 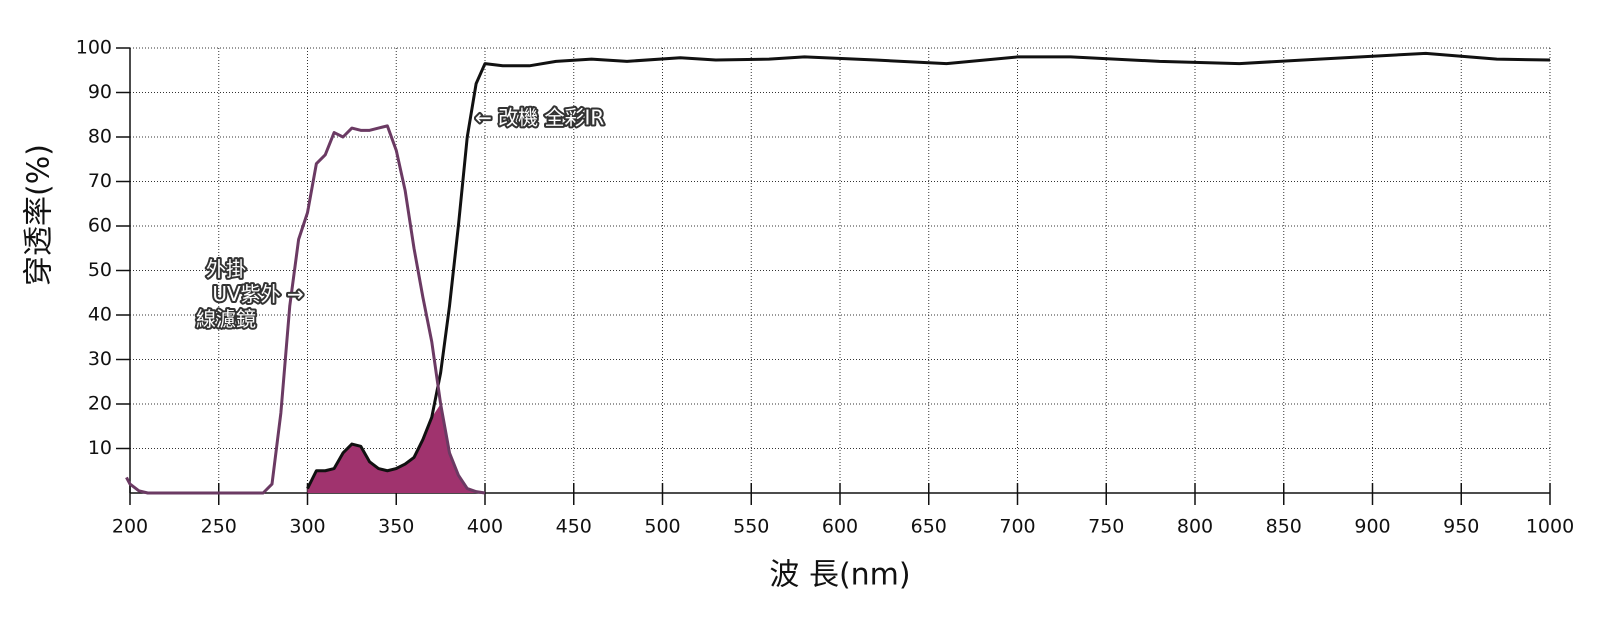 I want to click on y-tick-label: 70, so click(x=100, y=181).